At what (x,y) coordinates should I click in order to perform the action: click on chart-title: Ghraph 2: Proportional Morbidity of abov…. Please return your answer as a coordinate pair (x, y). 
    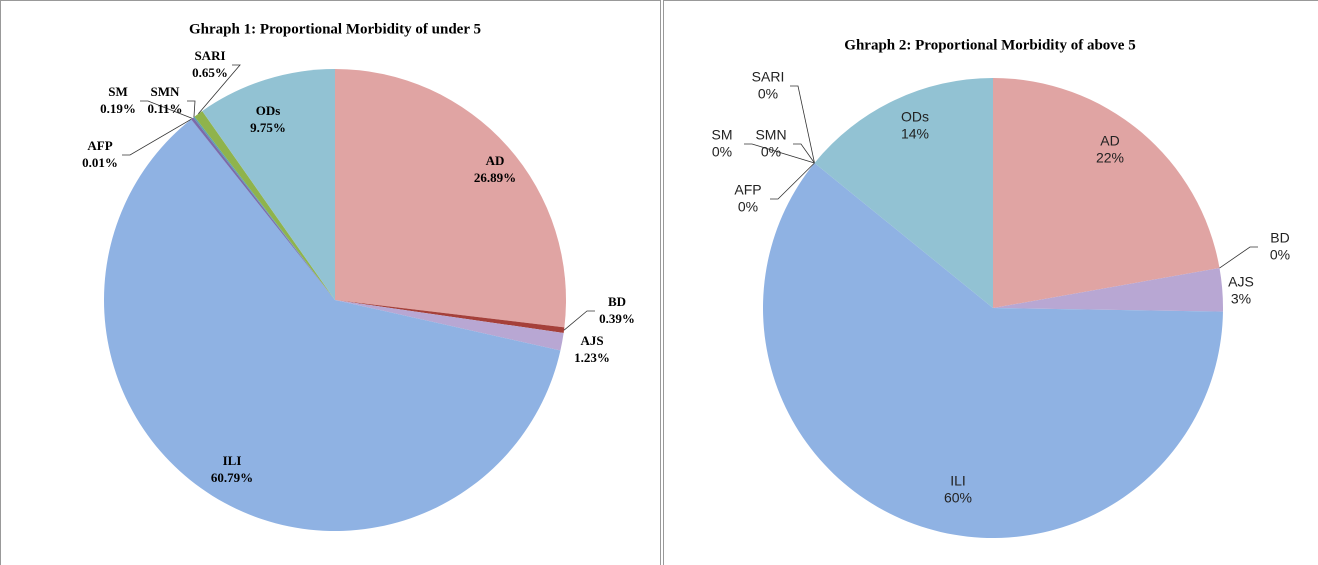
    Looking at the image, I should click on (989, 45).